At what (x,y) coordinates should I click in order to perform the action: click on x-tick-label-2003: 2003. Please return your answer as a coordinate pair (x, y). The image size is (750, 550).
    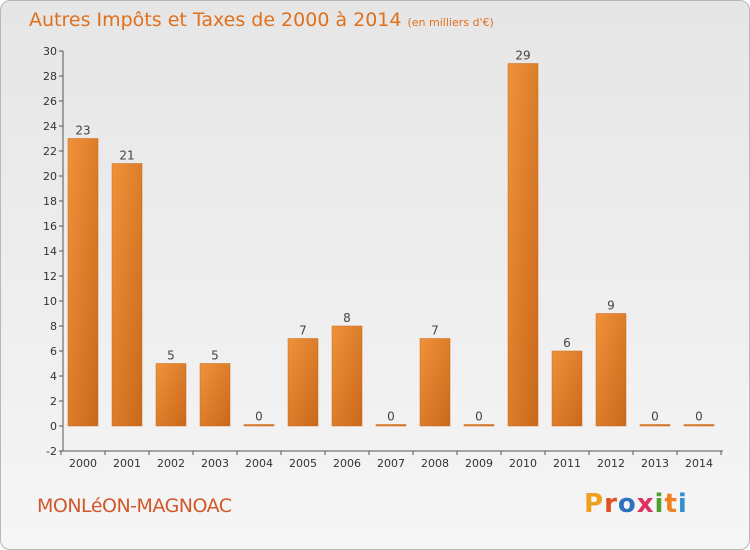
    Looking at the image, I should click on (215, 463).